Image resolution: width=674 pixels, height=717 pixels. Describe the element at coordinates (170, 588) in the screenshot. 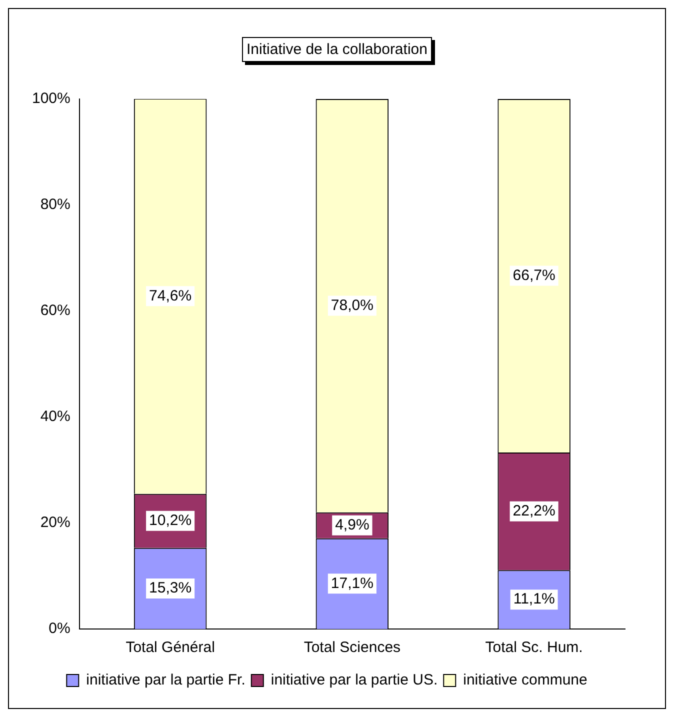

I see `data-label: 15,3%` at that location.